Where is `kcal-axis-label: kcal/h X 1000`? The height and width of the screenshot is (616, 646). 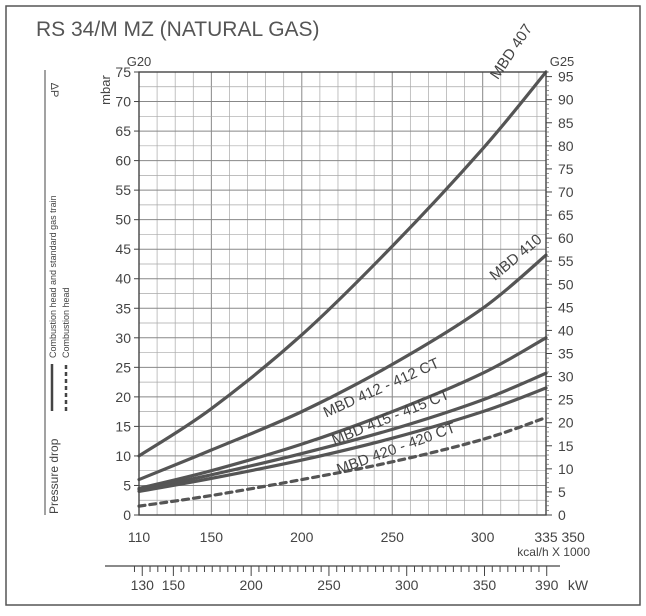 kcal-axis-label: kcal/h X 1000 is located at coordinates (553, 552).